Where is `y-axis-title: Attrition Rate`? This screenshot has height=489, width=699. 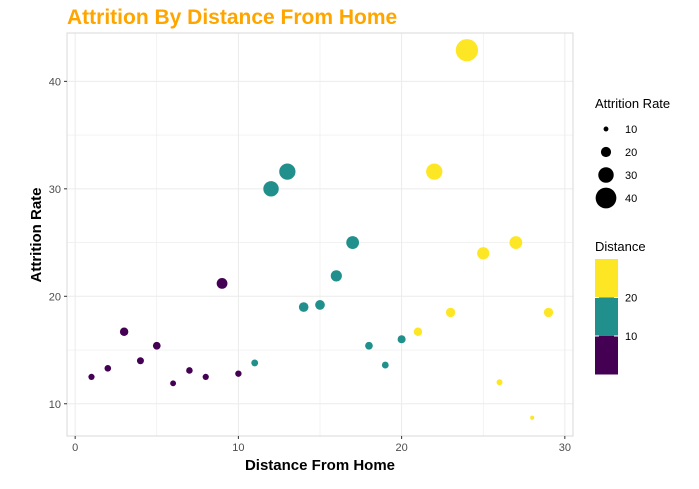
y-axis-title: Attrition Rate is located at coordinates (36, 235).